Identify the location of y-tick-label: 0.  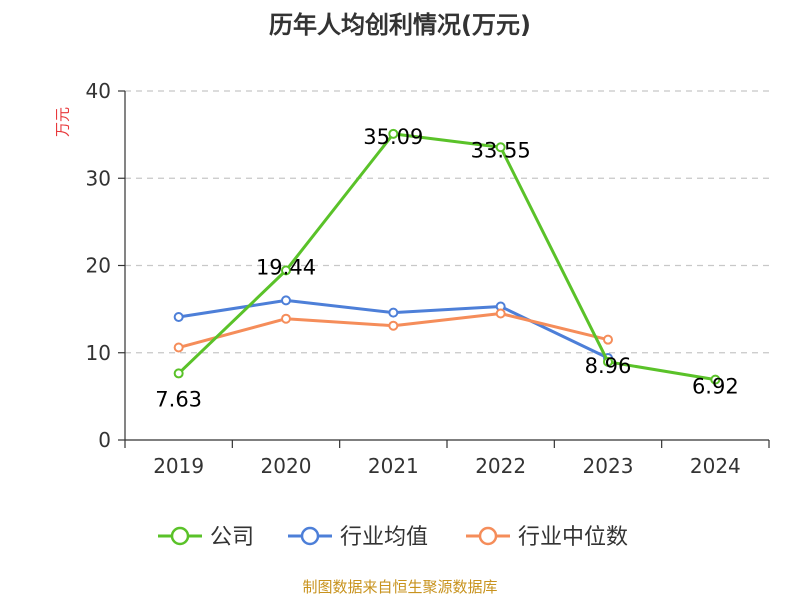
(104, 440).